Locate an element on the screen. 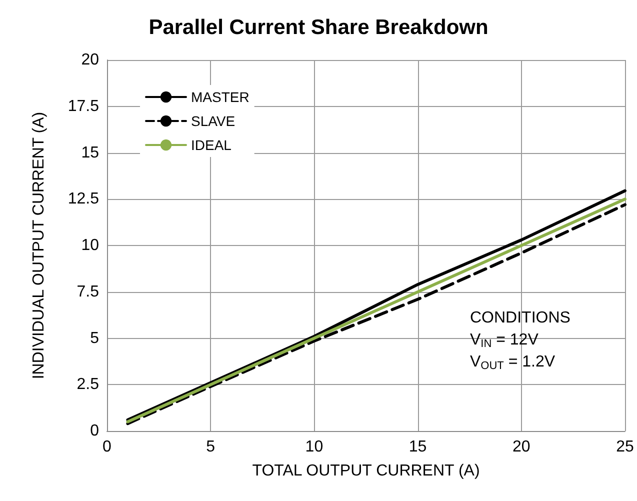 This screenshot has width=637, height=501. y-tick-label: 10 is located at coordinates (90, 245).